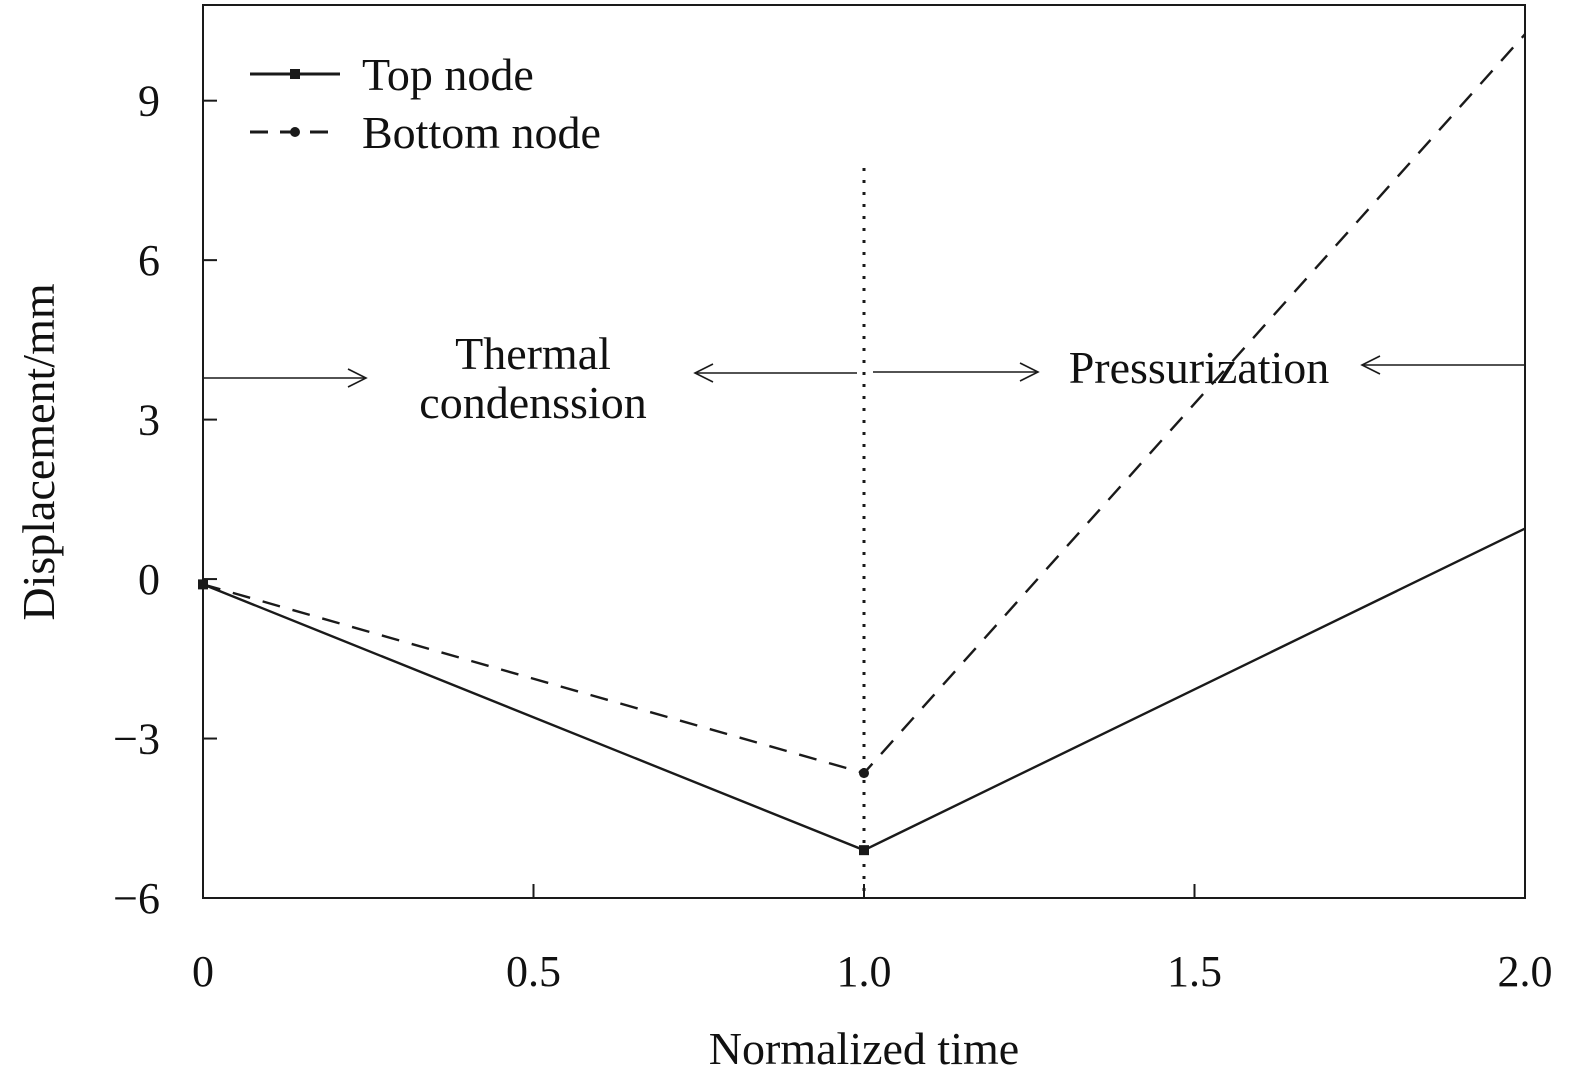 The width and height of the screenshot is (1575, 1090). What do you see at coordinates (203, 971) in the screenshot?
I see `x-tick-label: 0` at bounding box center [203, 971].